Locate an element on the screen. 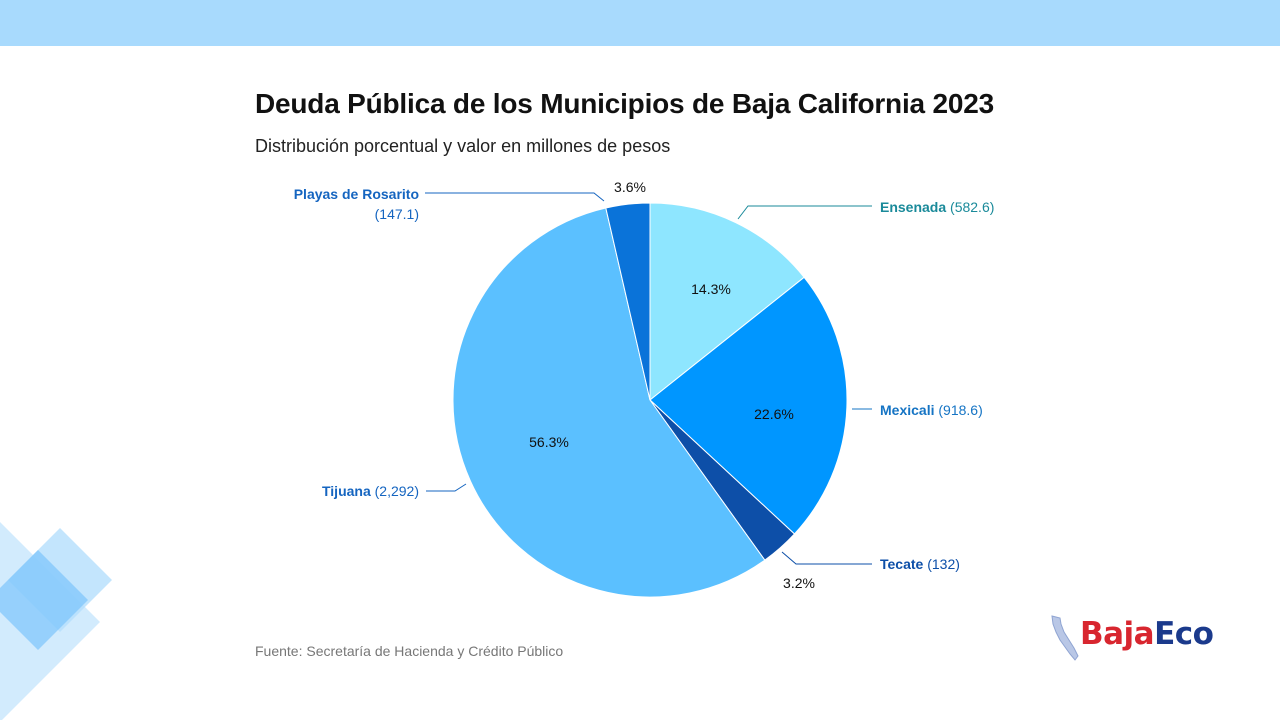 Image resolution: width=1280 pixels, height=720 pixels. category-label-ensenada: Ensenada (582.6) is located at coordinates (937, 207).